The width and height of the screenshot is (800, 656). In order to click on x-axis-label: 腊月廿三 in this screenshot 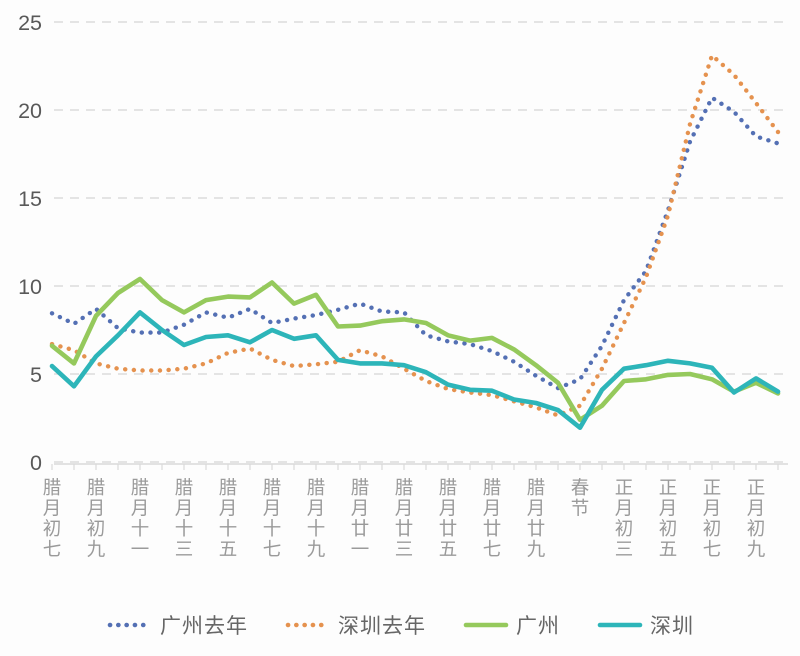, I will do `click(404, 518)`.